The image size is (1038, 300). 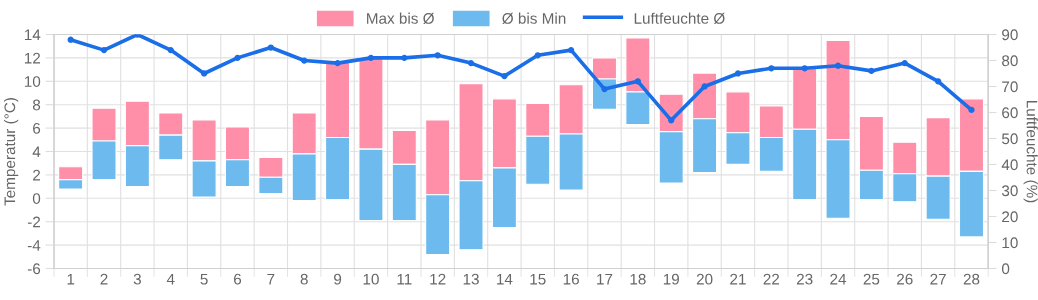 I want to click on x-tick-label: 18, so click(x=638, y=279).